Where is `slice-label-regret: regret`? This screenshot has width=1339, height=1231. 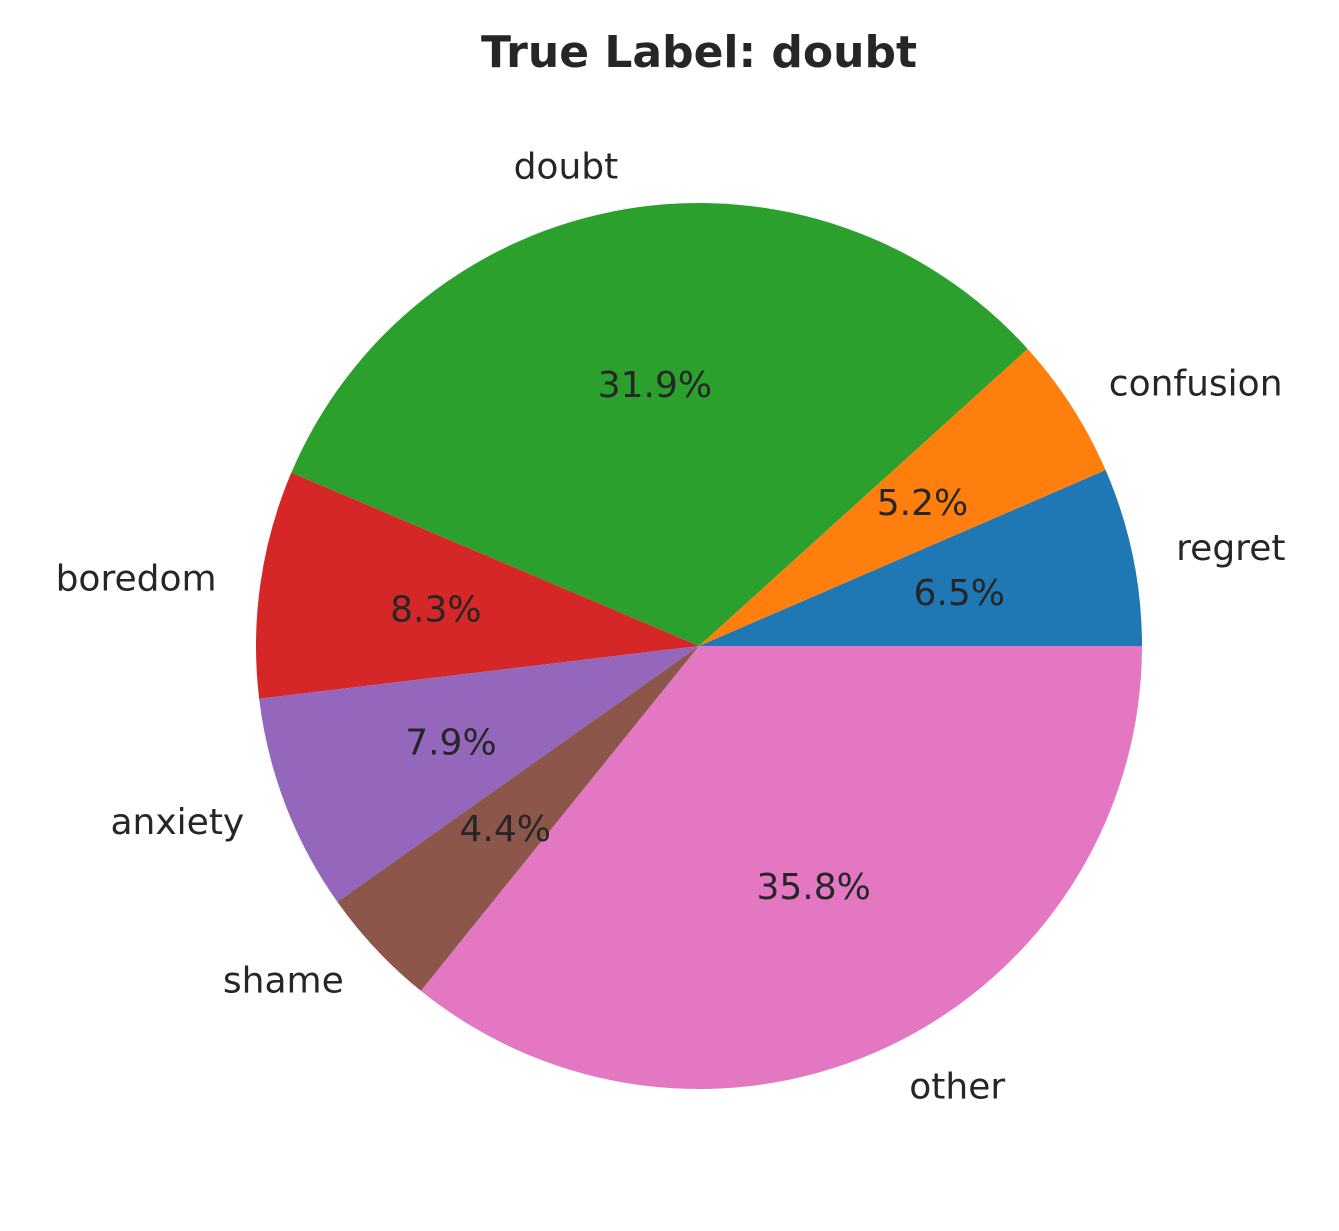
slice-label-regret: regret is located at coordinates (1230, 548).